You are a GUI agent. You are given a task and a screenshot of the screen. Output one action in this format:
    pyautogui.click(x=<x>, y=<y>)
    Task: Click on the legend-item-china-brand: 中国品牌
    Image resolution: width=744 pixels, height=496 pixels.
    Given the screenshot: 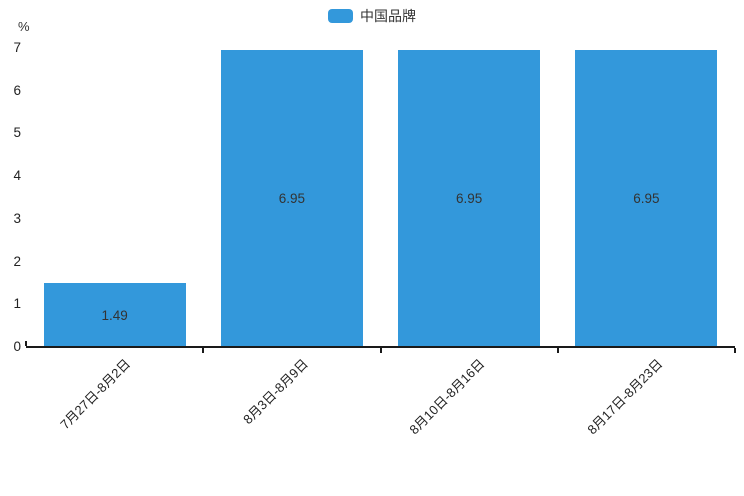 What is the action you would take?
    pyautogui.click(x=372, y=16)
    